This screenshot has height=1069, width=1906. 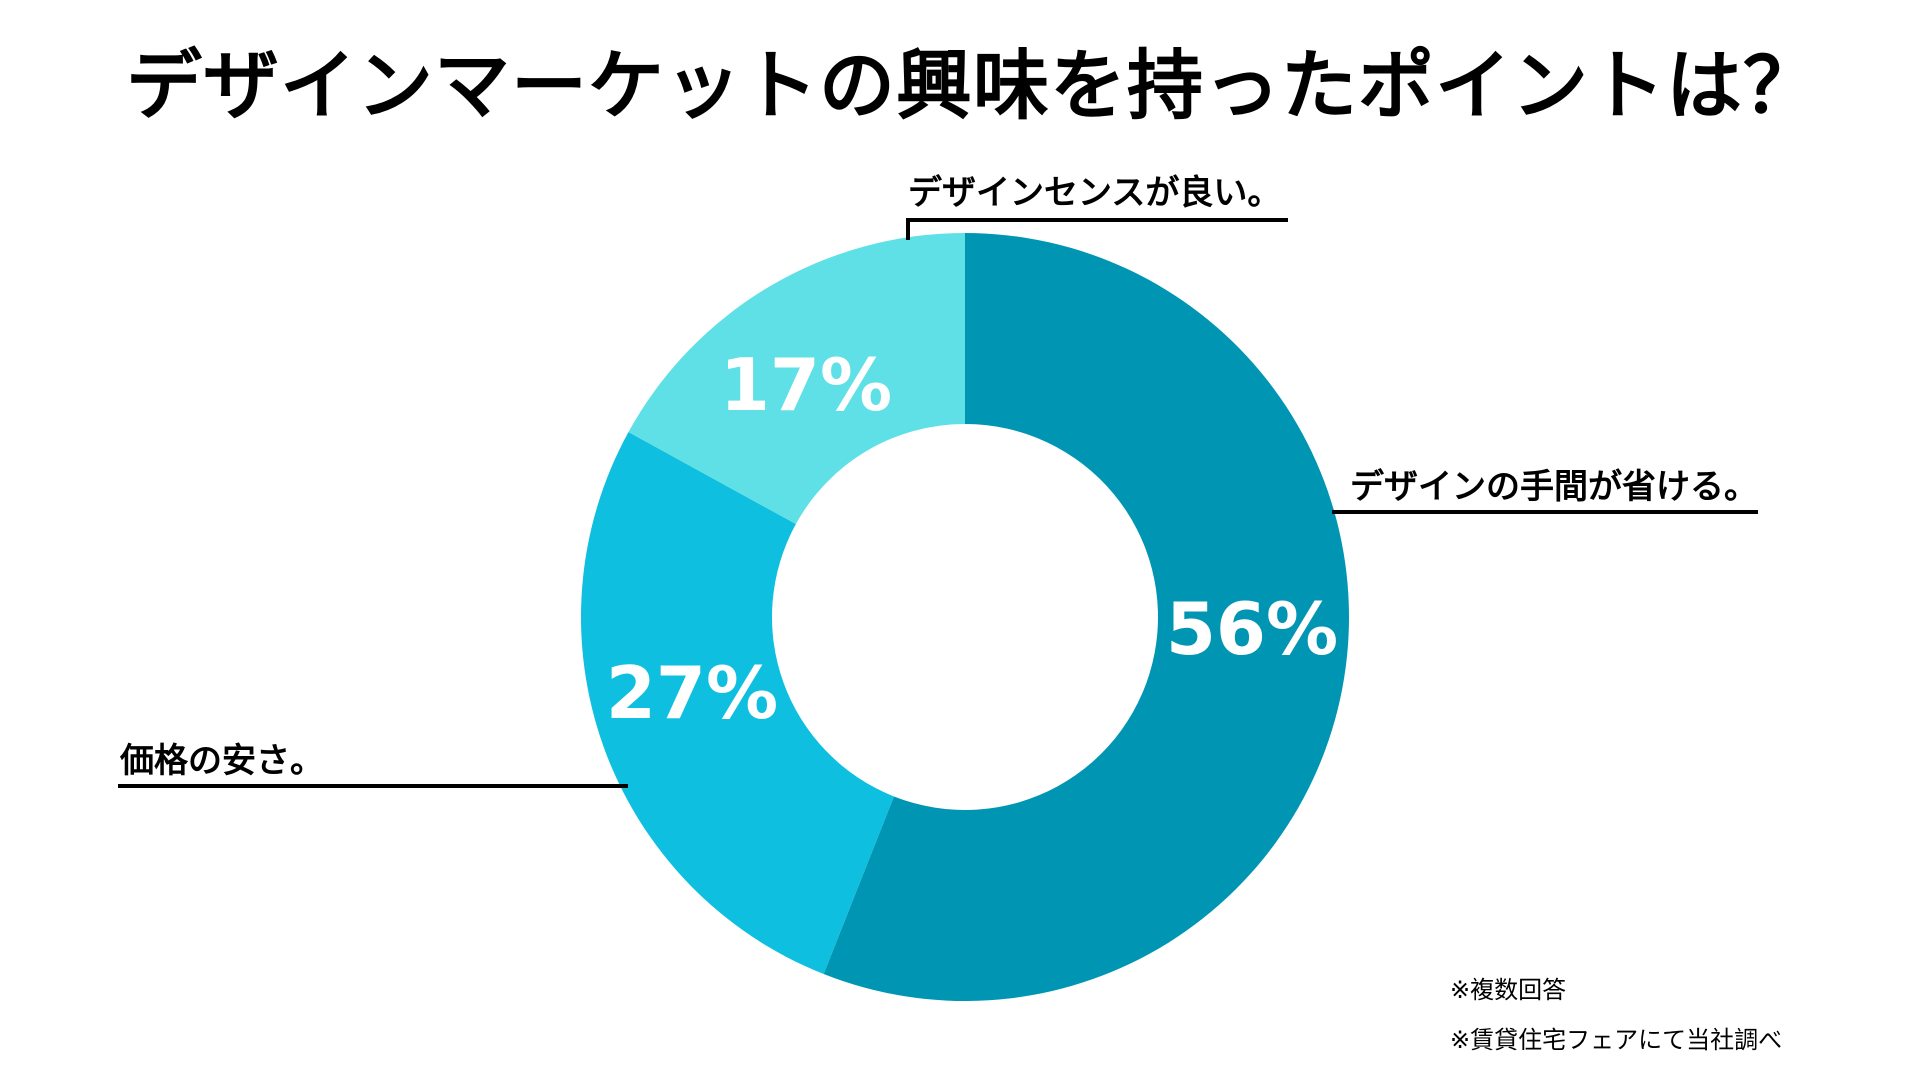 I want to click on chart-title: デザインマーケットの興味を持ったポイントは？, so click(x=973, y=85).